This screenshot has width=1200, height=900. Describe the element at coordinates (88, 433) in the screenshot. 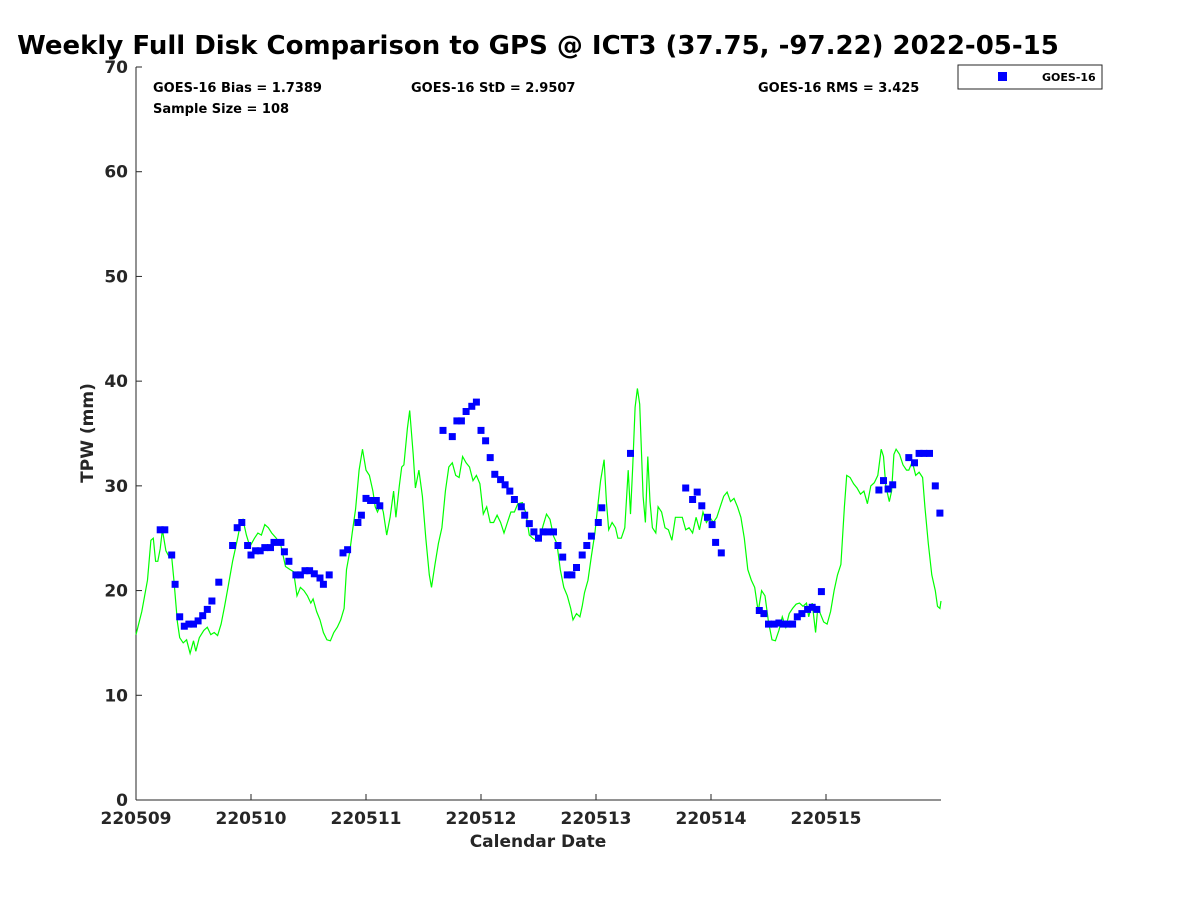

I see `y-axis-label: TPW (mm)` at that location.